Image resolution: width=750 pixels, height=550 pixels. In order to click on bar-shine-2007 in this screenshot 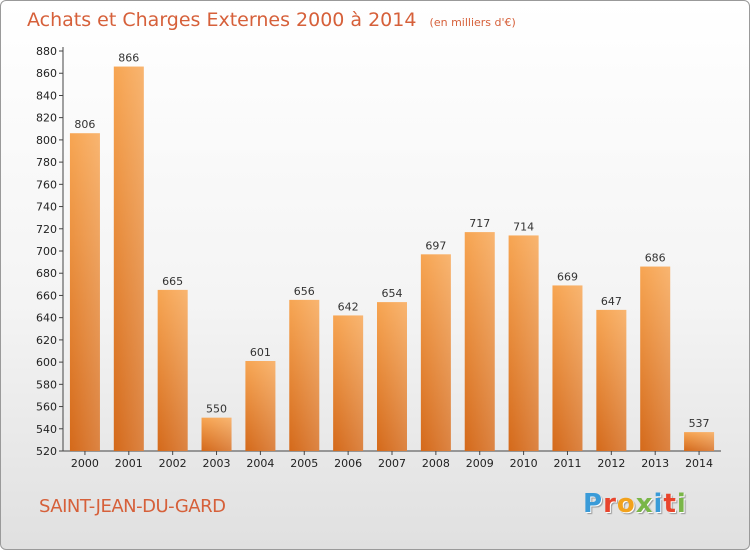, I will do `click(392, 376)`.